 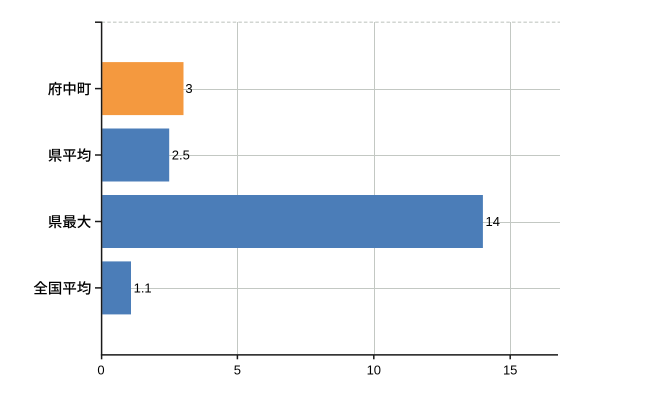 I want to click on svg-text: 15, so click(x=510, y=370).